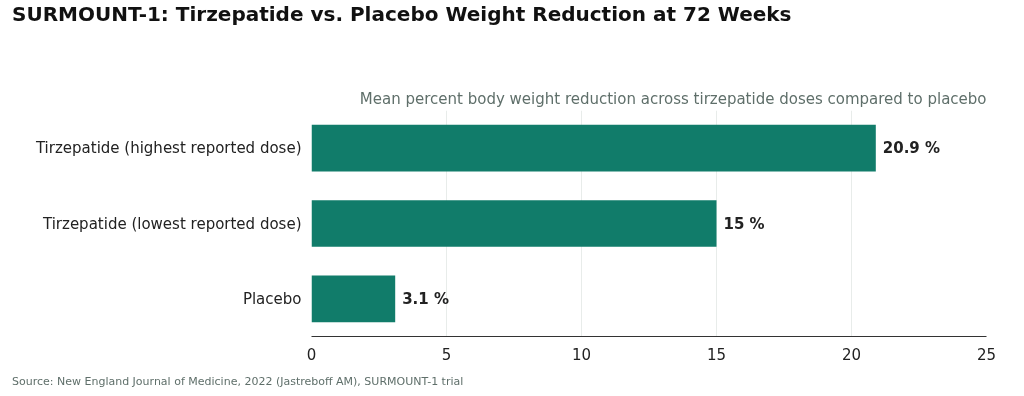 The height and width of the screenshot is (396, 1024). What do you see at coordinates (581, 354) in the screenshot?
I see `x-tick-label: 10` at bounding box center [581, 354].